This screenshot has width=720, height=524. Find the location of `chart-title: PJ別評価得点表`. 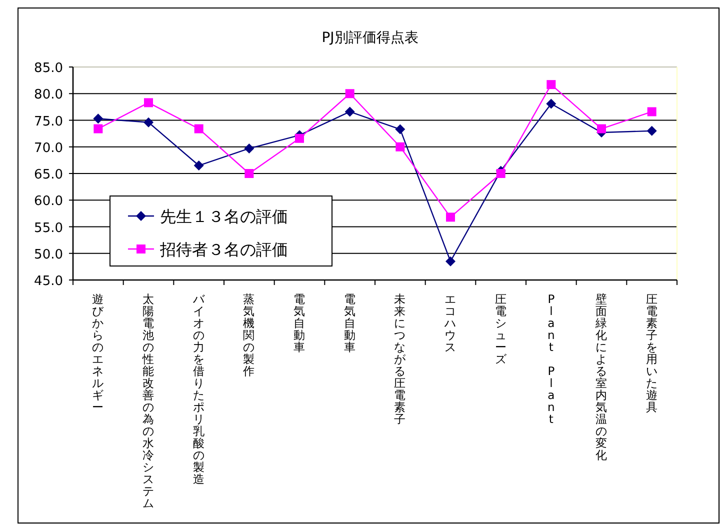

chart-title: PJ別評価得点表 is located at coordinates (370, 38).